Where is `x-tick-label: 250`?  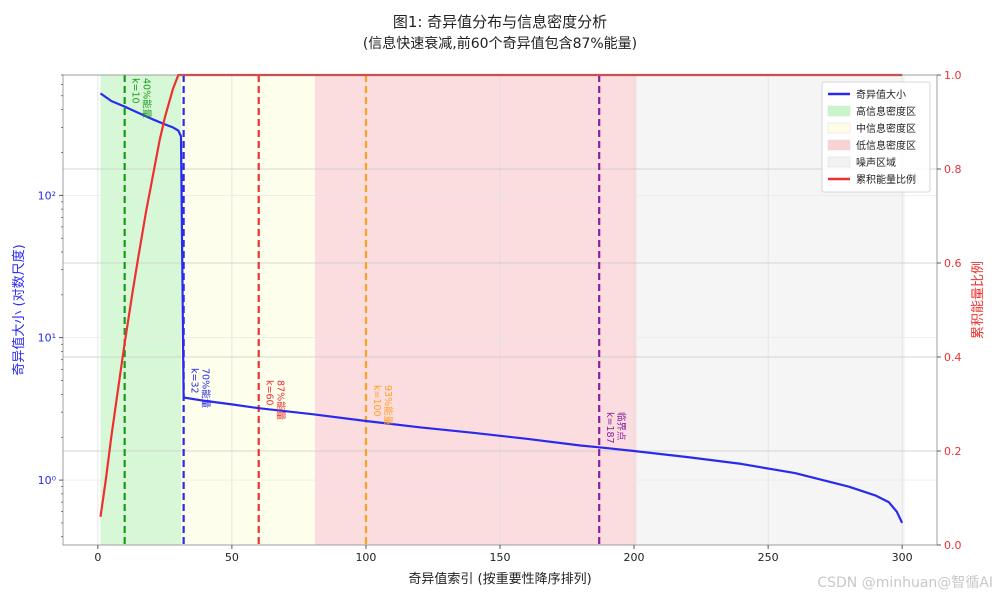
x-tick-label: 250 is located at coordinates (768, 557).